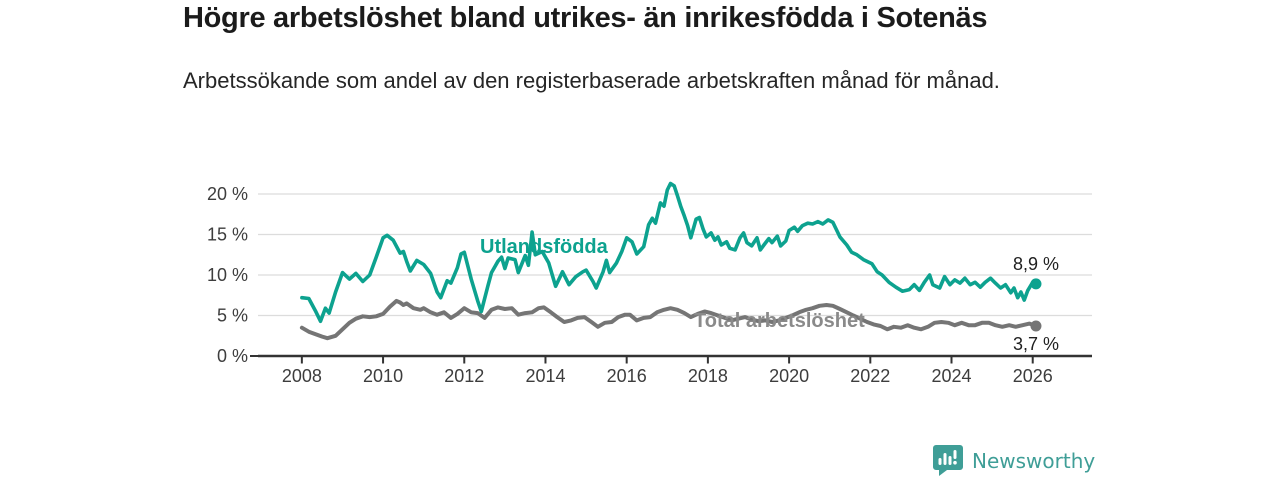 Image resolution: width=1280 pixels, height=480 pixels. Describe the element at coordinates (951, 376) in the screenshot. I see `x-tick-label: 2024` at that location.